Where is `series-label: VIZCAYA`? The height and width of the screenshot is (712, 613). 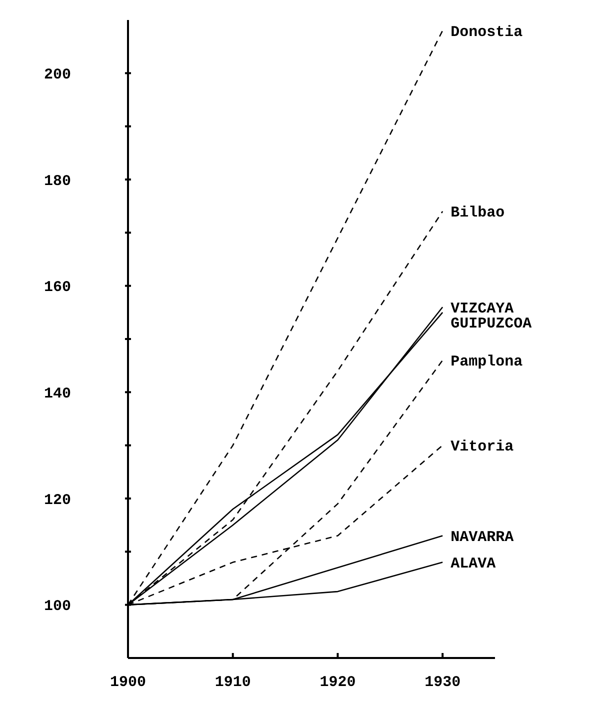 series-label: VIZCAYA is located at coordinates (482, 309).